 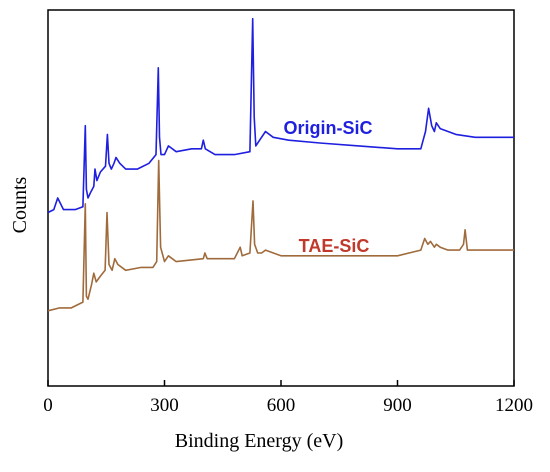 I want to click on x-axis-title: Binding Energy (eV), so click(x=259, y=441).